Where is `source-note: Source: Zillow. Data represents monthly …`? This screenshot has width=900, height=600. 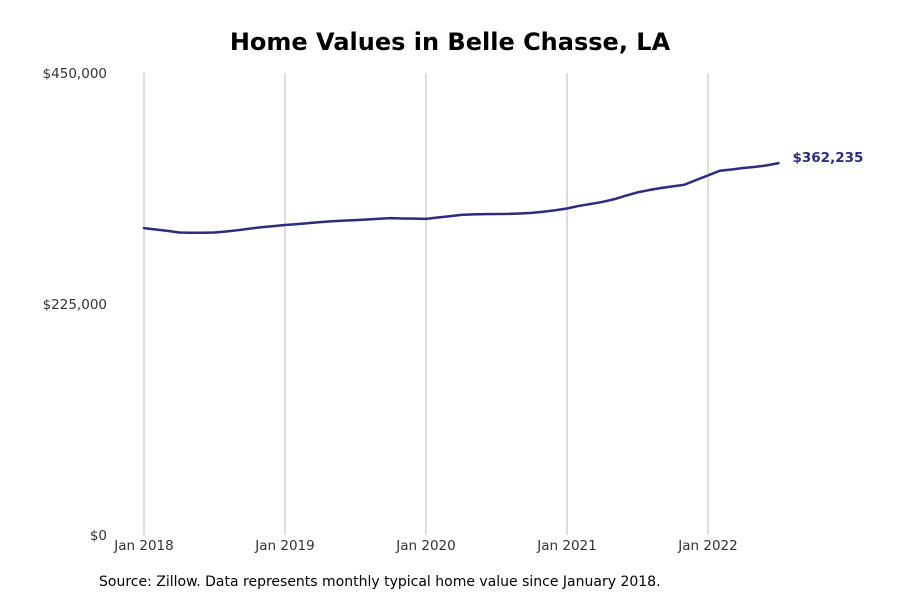
source-note: Source: Zillow. Data represents monthly … is located at coordinates (380, 582).